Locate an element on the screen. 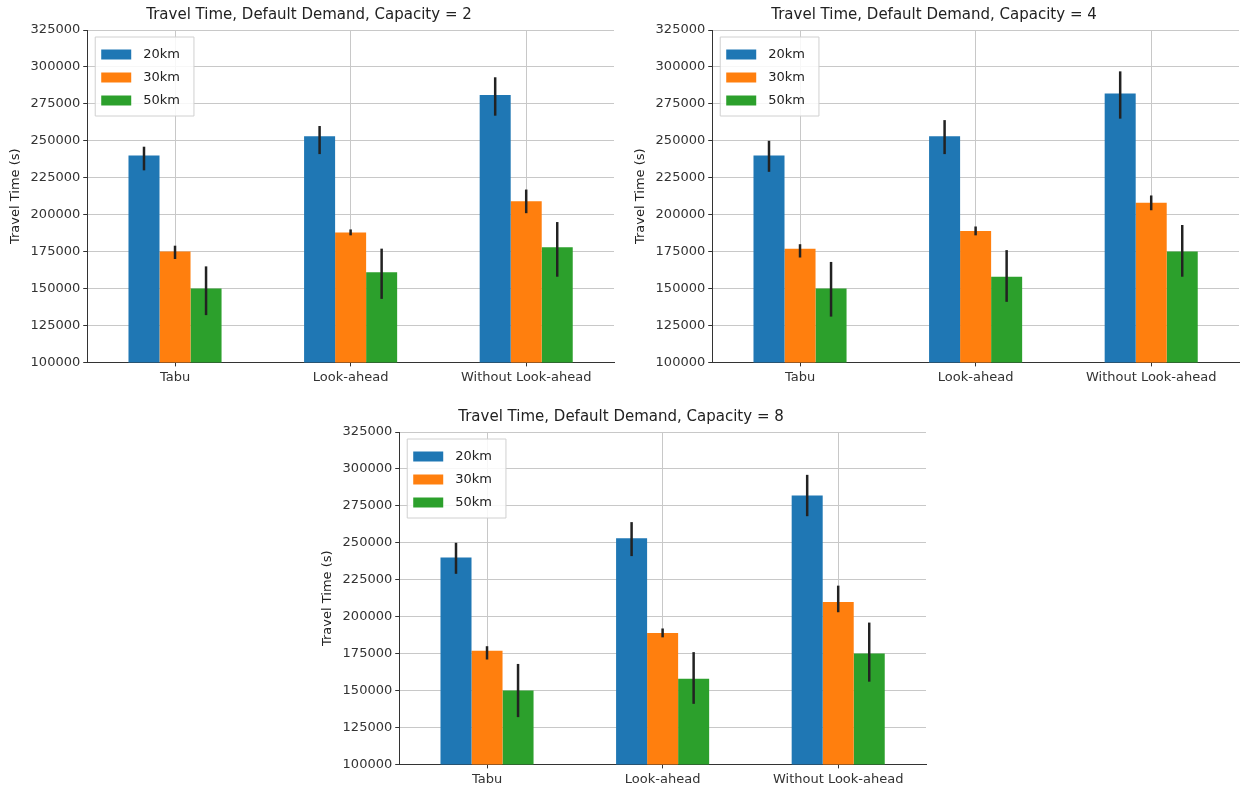  chart-title: Travel Time, Default Demand, Capacity = 8 is located at coordinates (620, 415).